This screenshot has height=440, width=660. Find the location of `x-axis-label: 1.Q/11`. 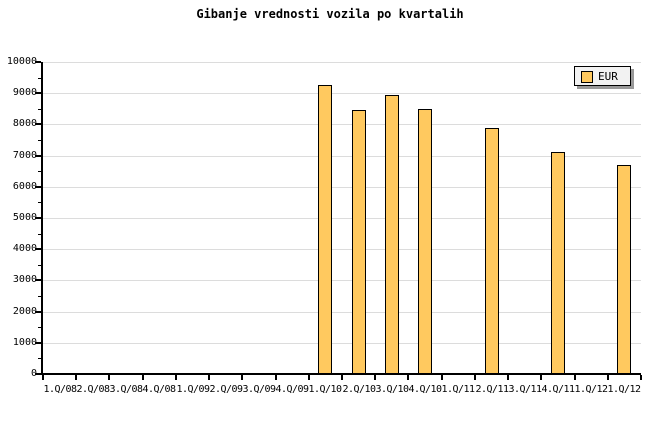

x-axis-label: 1.Q/11 is located at coordinates (458, 389).